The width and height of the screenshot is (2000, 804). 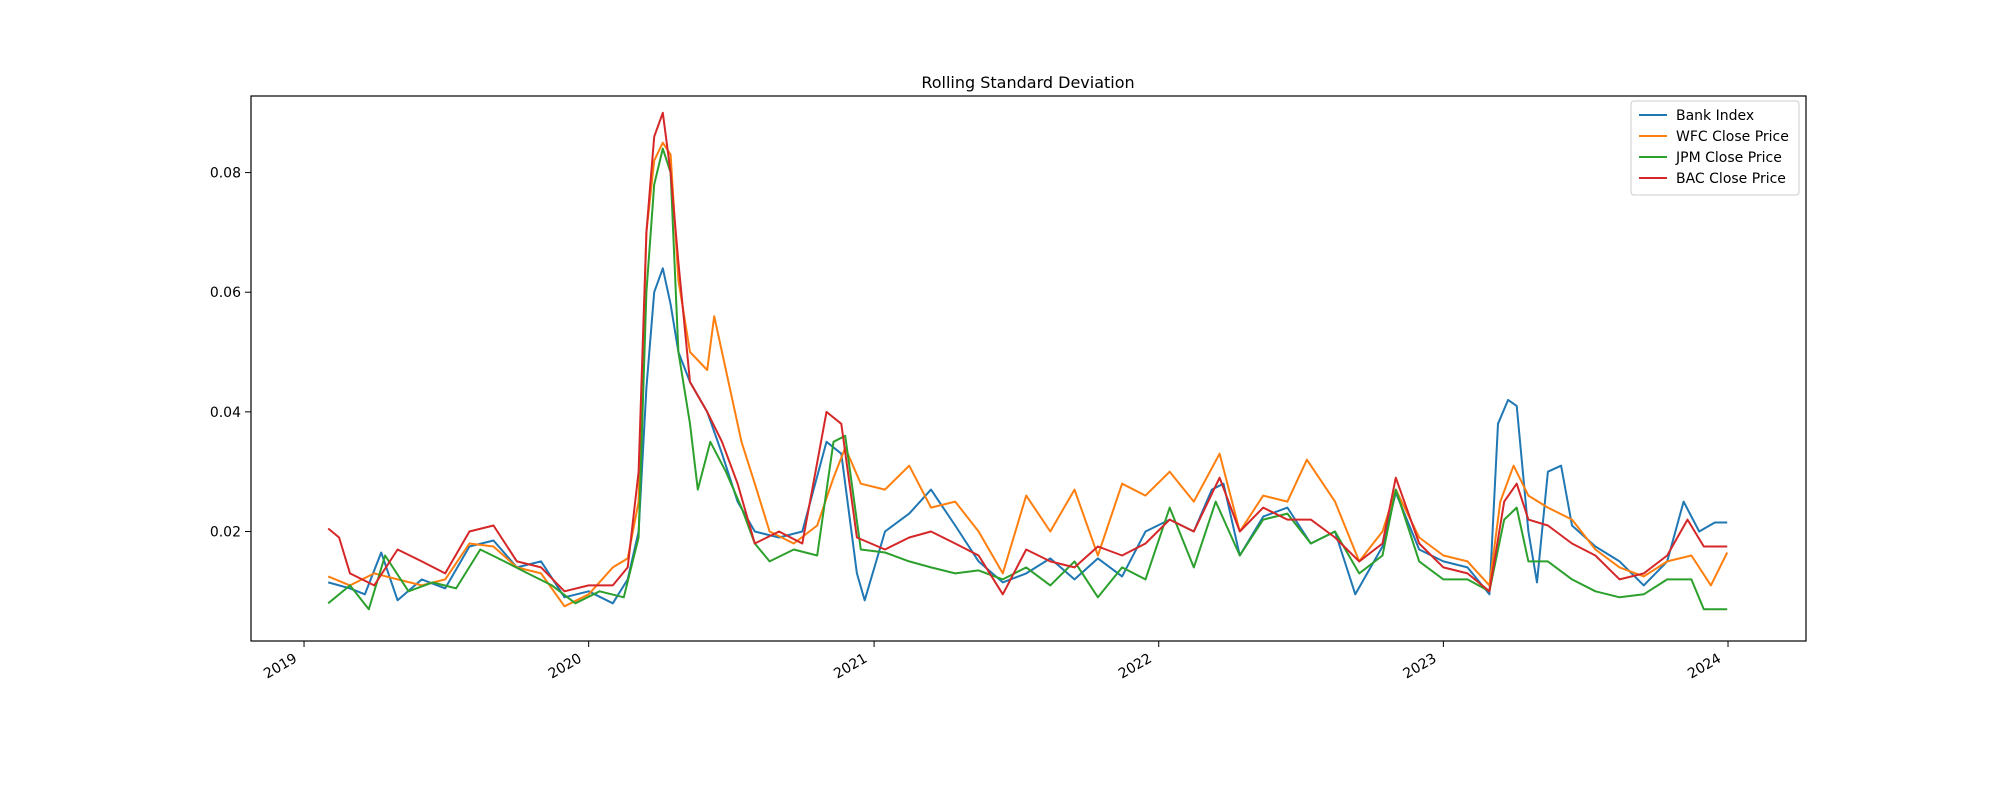 I want to click on chart-title: Rolling Standard Deviation, so click(x=1027, y=82).